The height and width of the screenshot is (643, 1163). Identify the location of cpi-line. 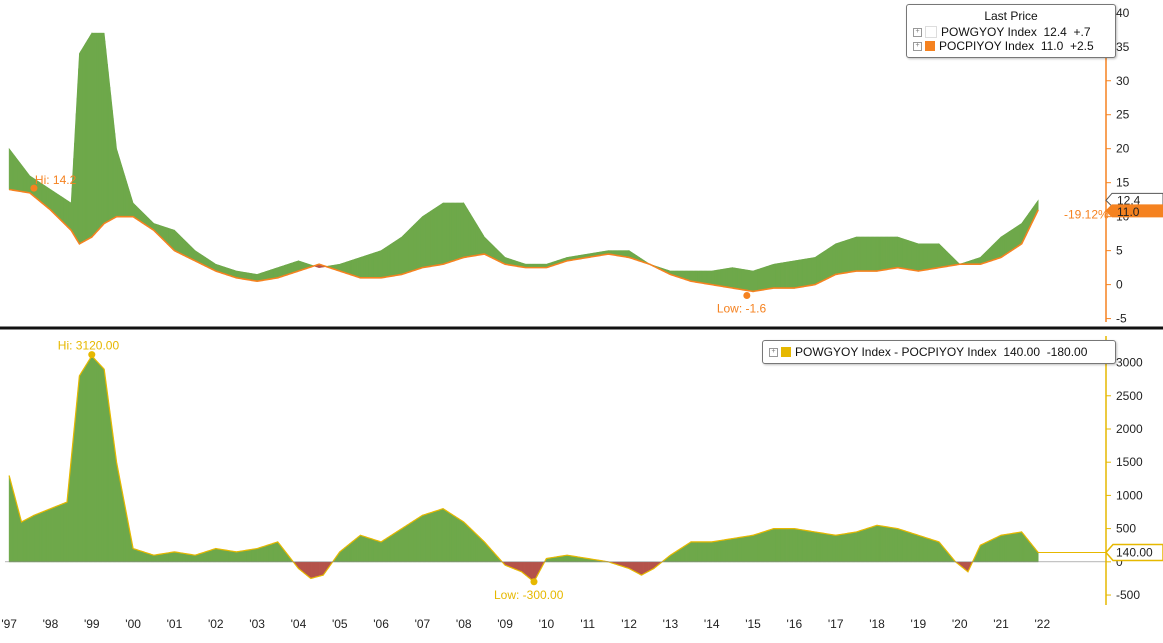
(524, 240).